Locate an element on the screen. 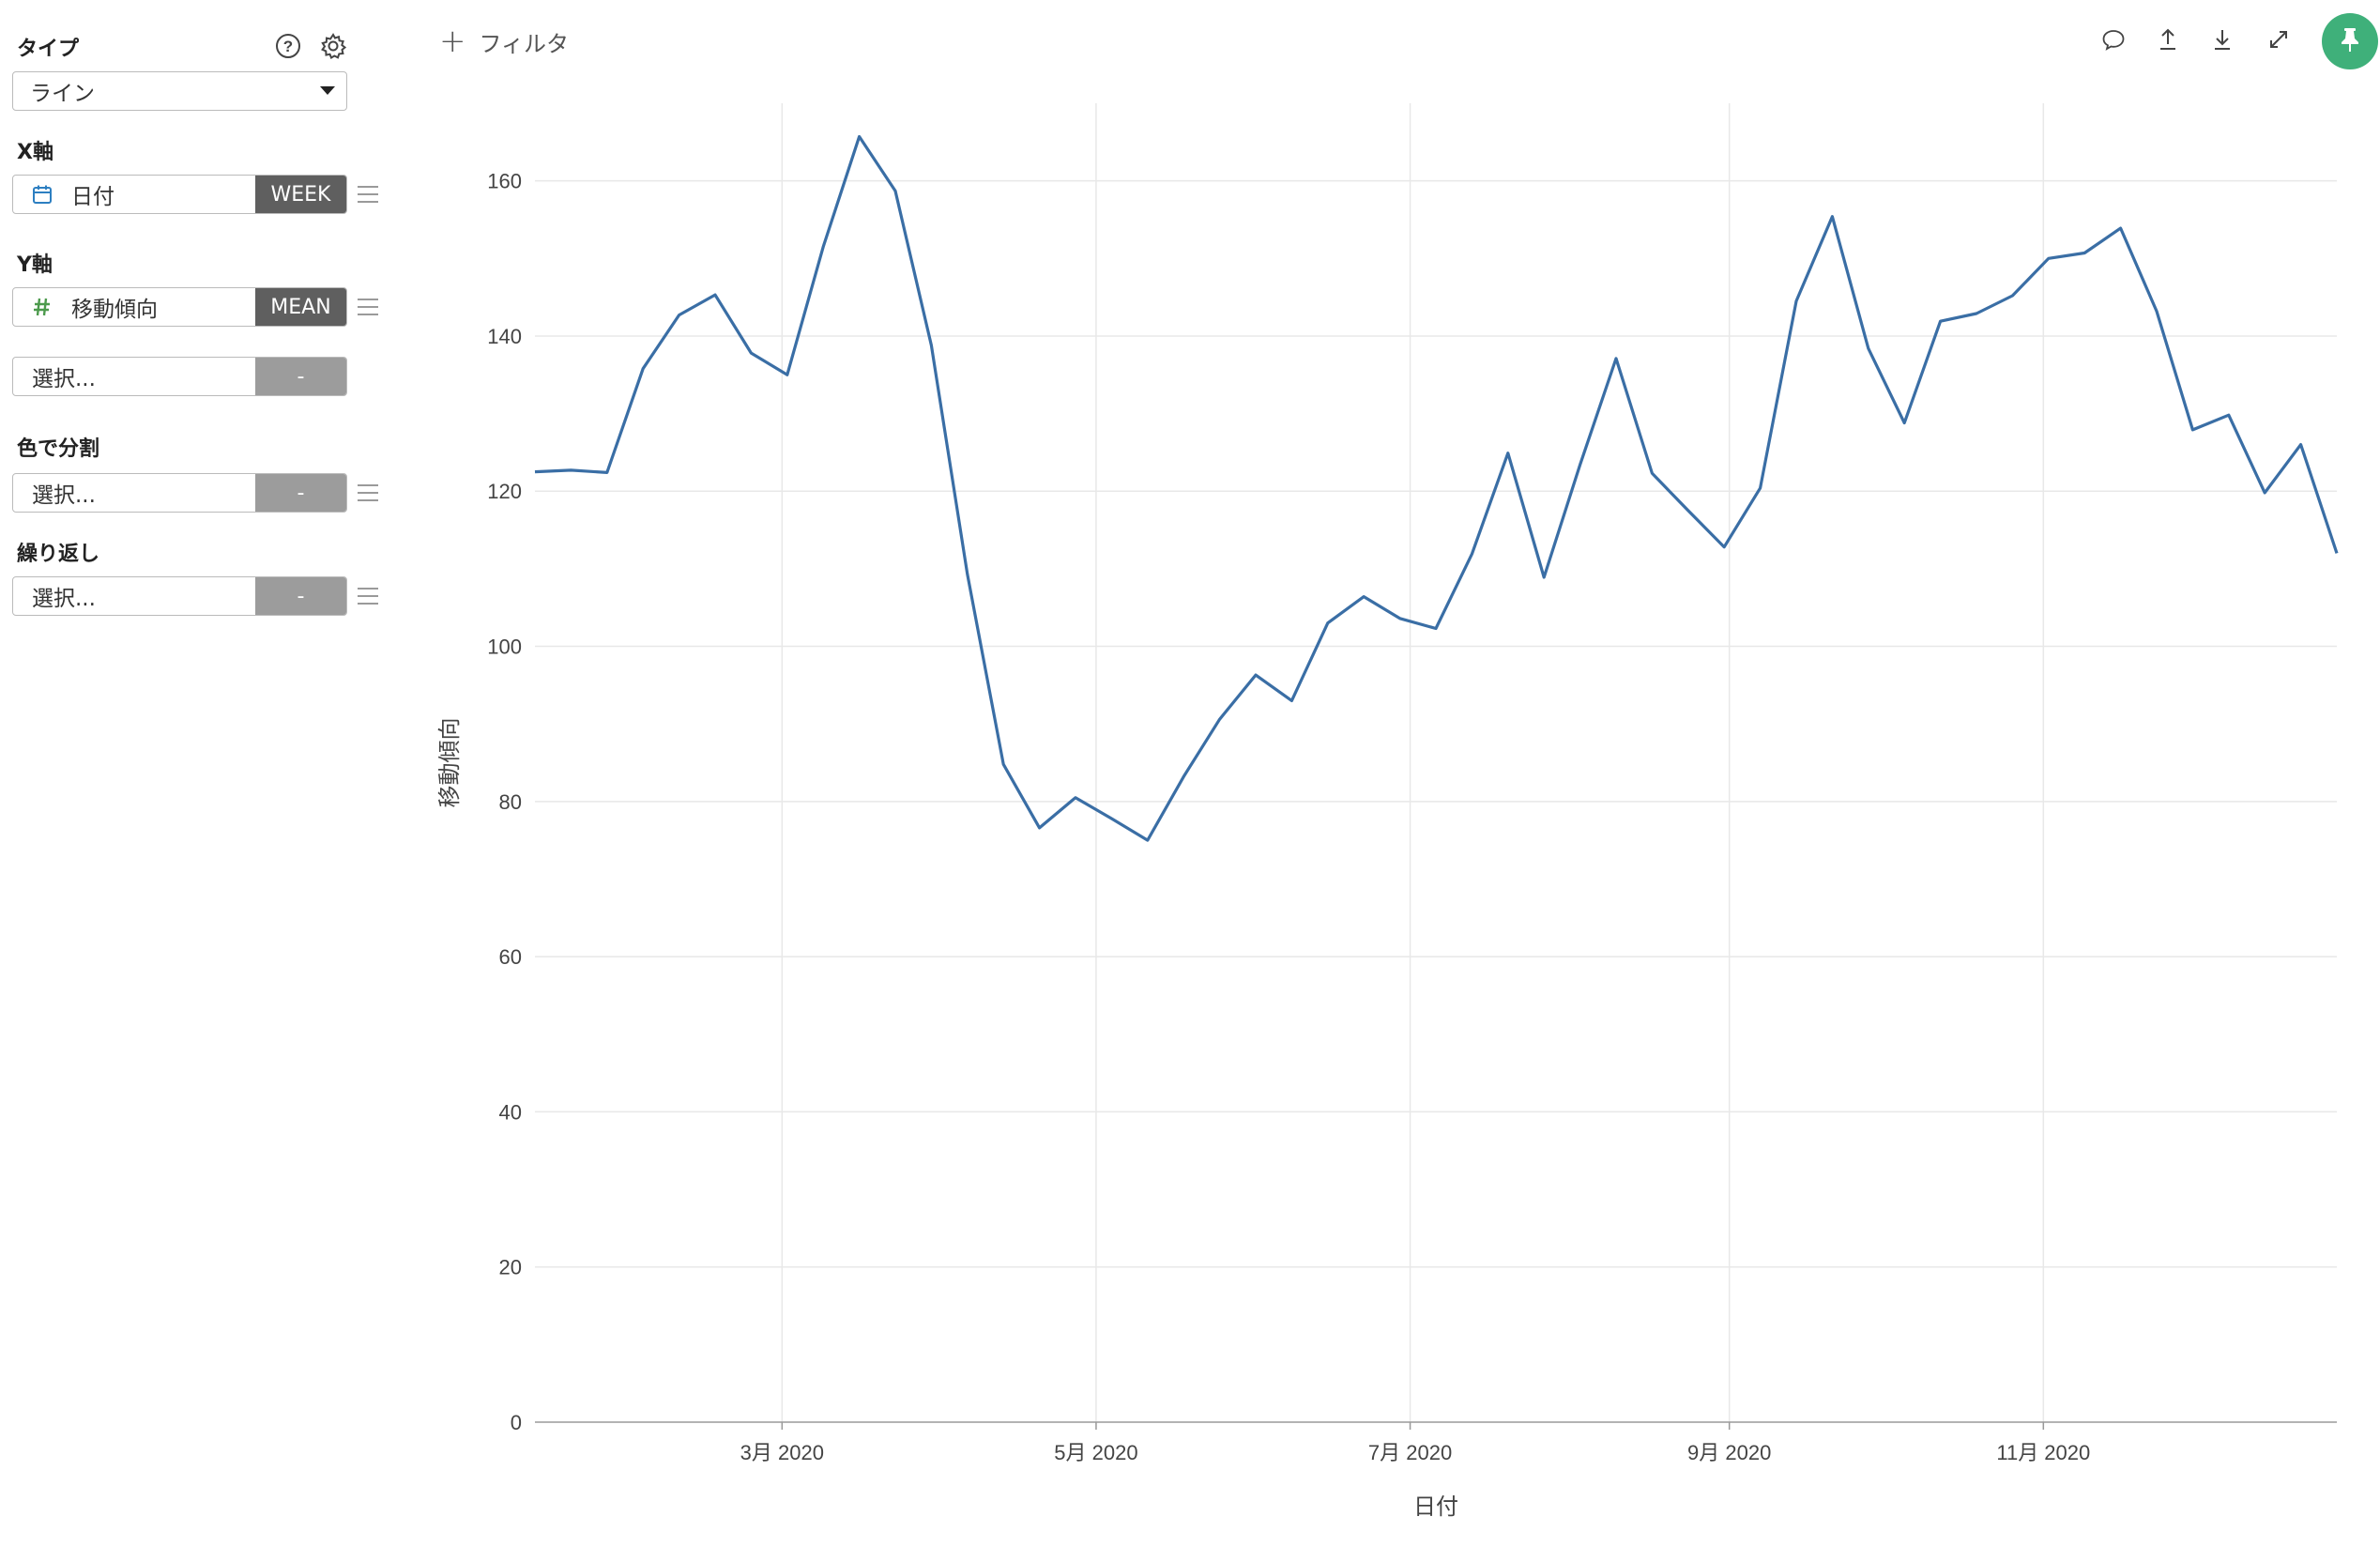 Image resolution: width=2380 pixels, height=1547 pixels. y-axis-agg-button: MEAN is located at coordinates (301, 307).